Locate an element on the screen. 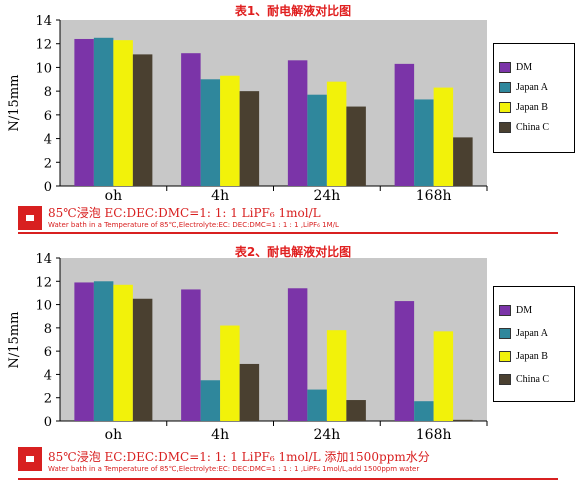 Image resolution: width=586 pixels, height=483 pixels. legend-2: DM Japan A Japan B China C is located at coordinates (534, 344).